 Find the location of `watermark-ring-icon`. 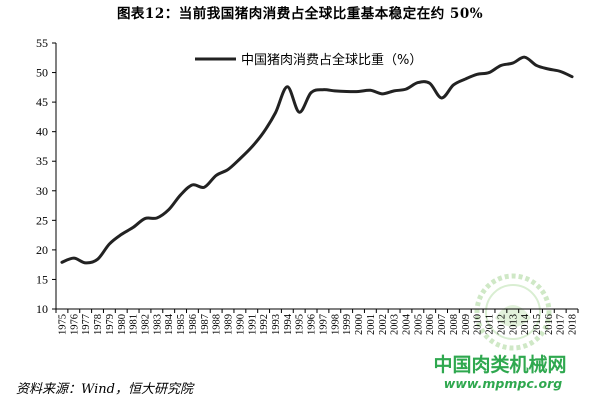

watermark-ring-icon is located at coordinates (513, 312).